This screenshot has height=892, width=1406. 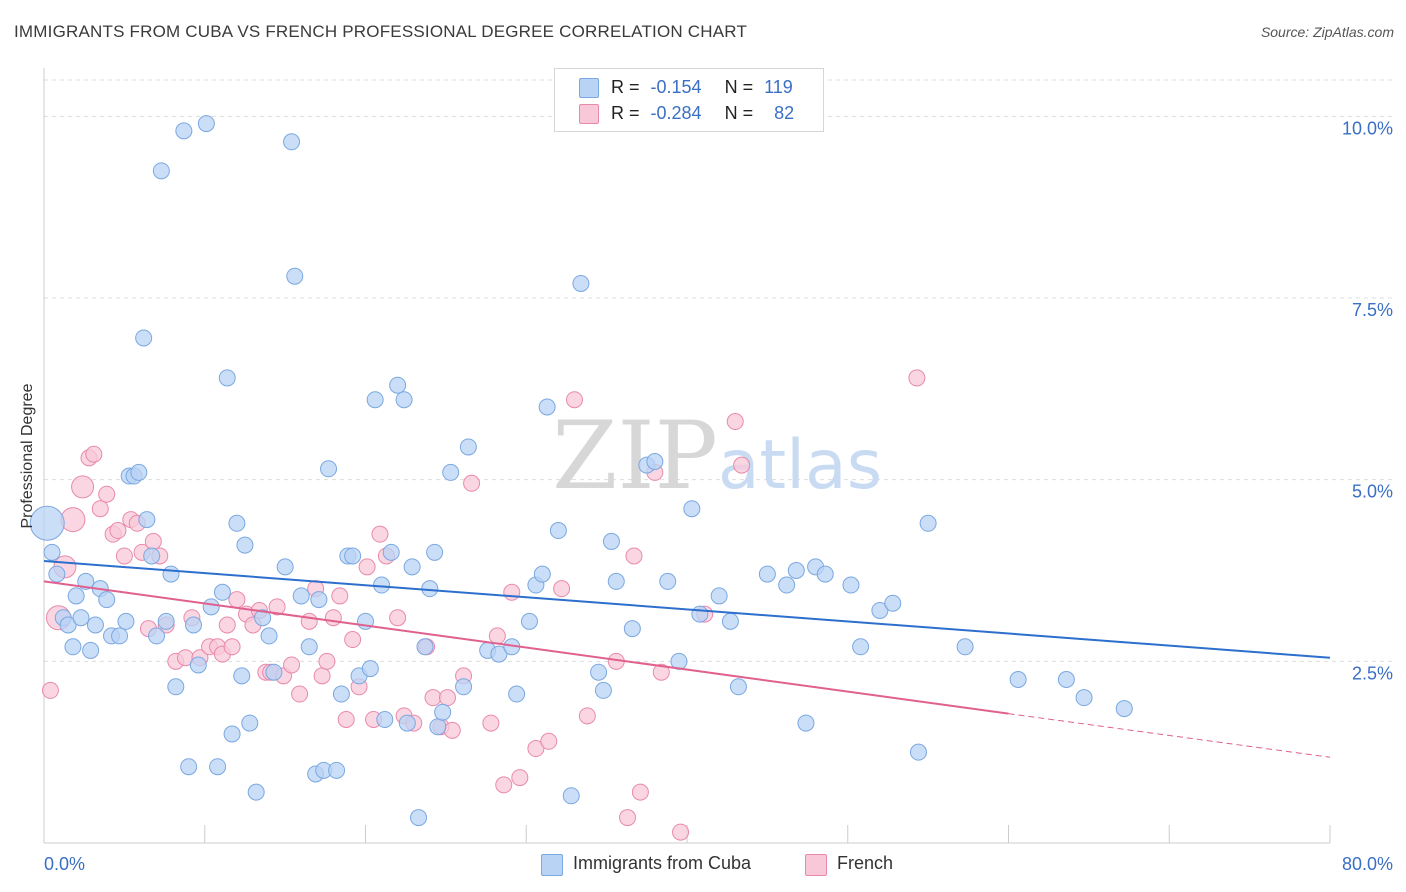 I want to click on trend-line-french, so click(x=526, y=647).